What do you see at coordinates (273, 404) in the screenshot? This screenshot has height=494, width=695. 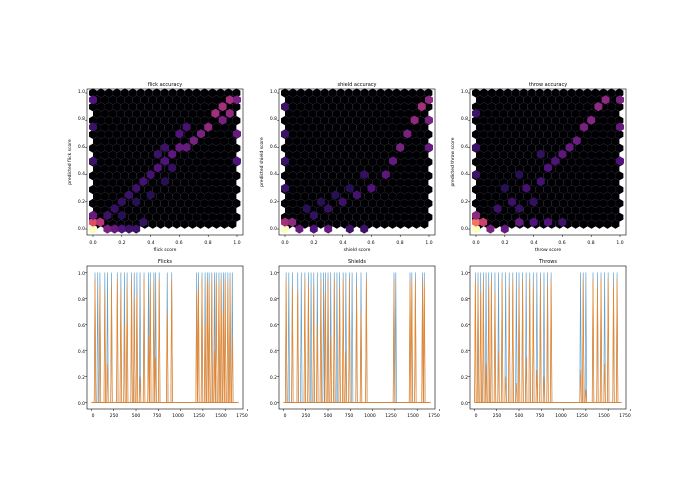 I see `y-tick-label: 0.0` at bounding box center [273, 404].